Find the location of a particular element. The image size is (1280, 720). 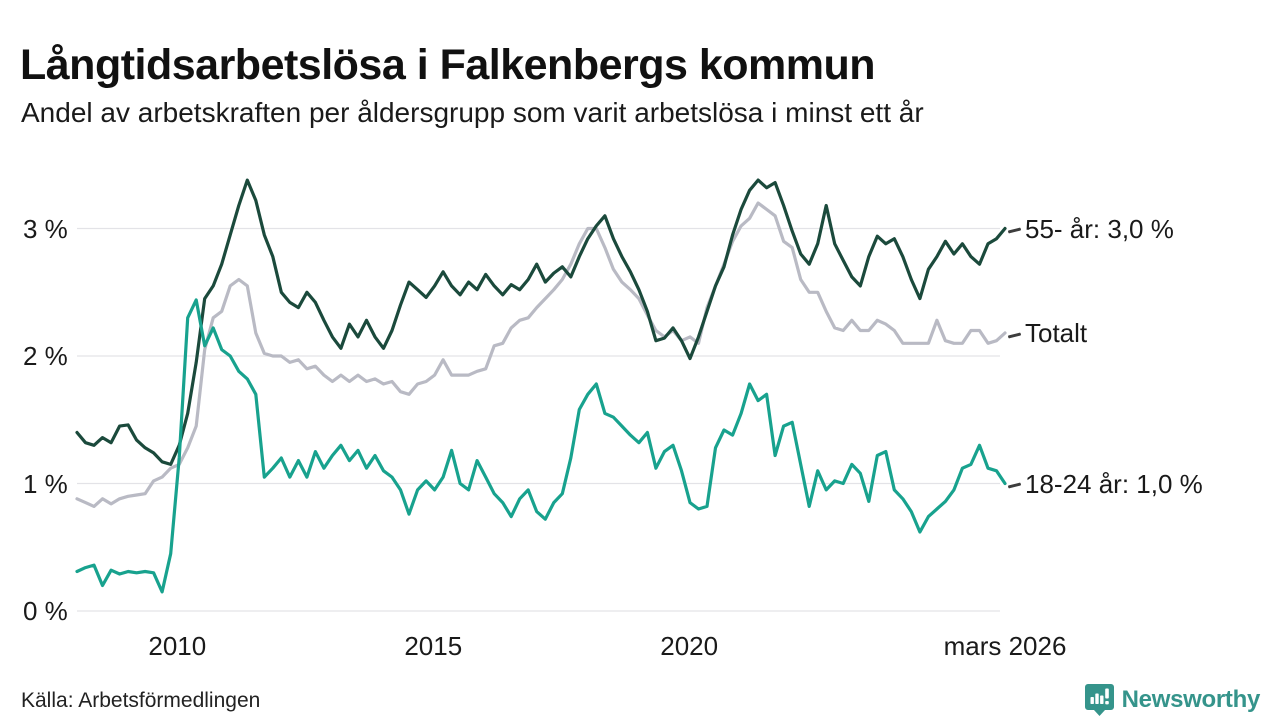

x-axis-label-2010: 2010 is located at coordinates (177, 646).